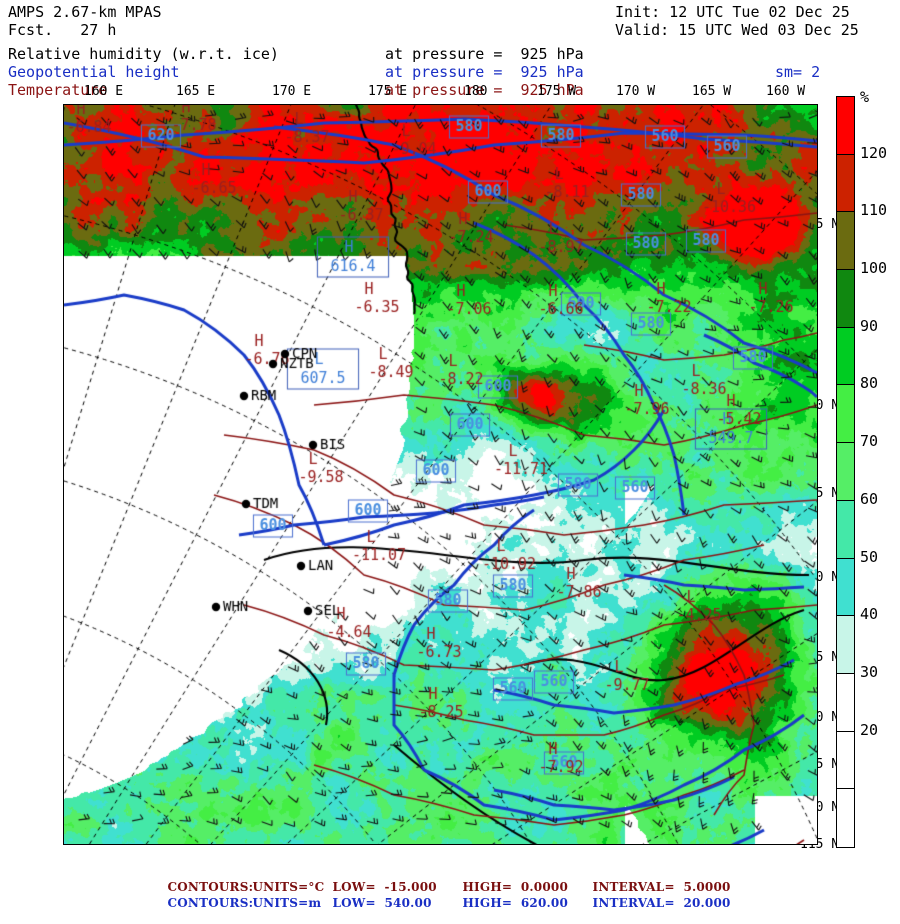 The image size is (900, 924). I want to click on contours-low-2: LOW= 540.00, so click(382, 903).